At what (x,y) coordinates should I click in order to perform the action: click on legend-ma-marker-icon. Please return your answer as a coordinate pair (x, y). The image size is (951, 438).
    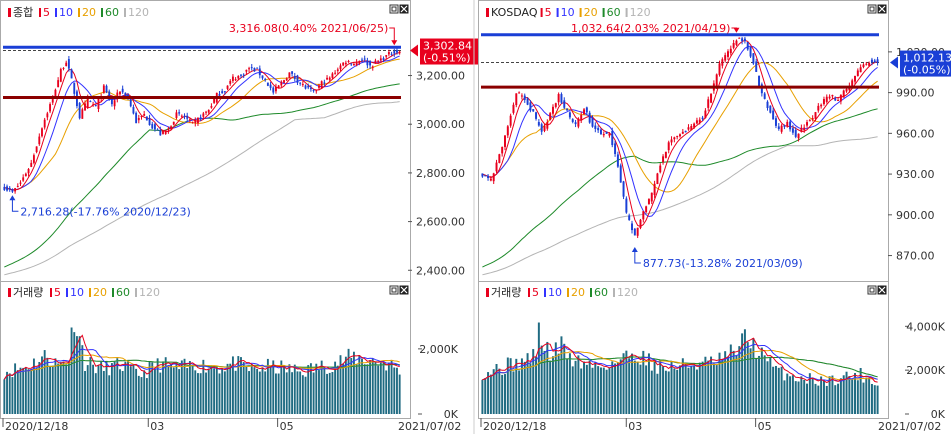
    Looking at the image, I should click on (580, 12).